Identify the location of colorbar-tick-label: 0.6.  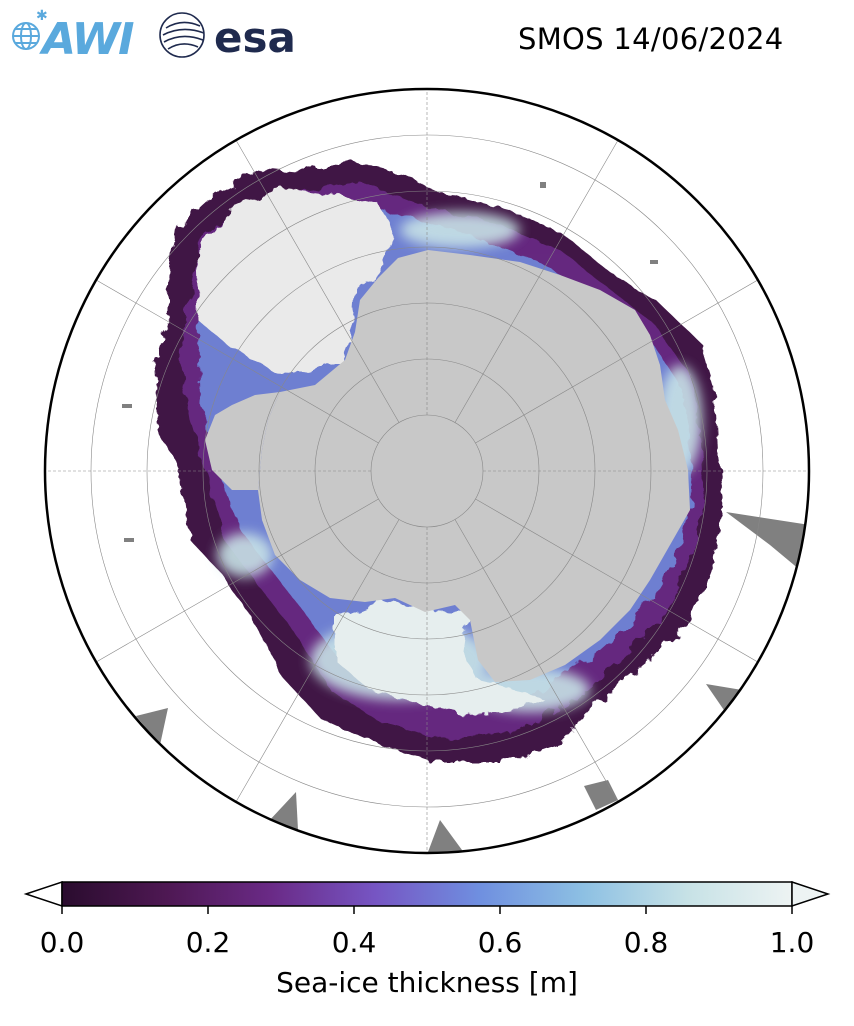
(500, 942).